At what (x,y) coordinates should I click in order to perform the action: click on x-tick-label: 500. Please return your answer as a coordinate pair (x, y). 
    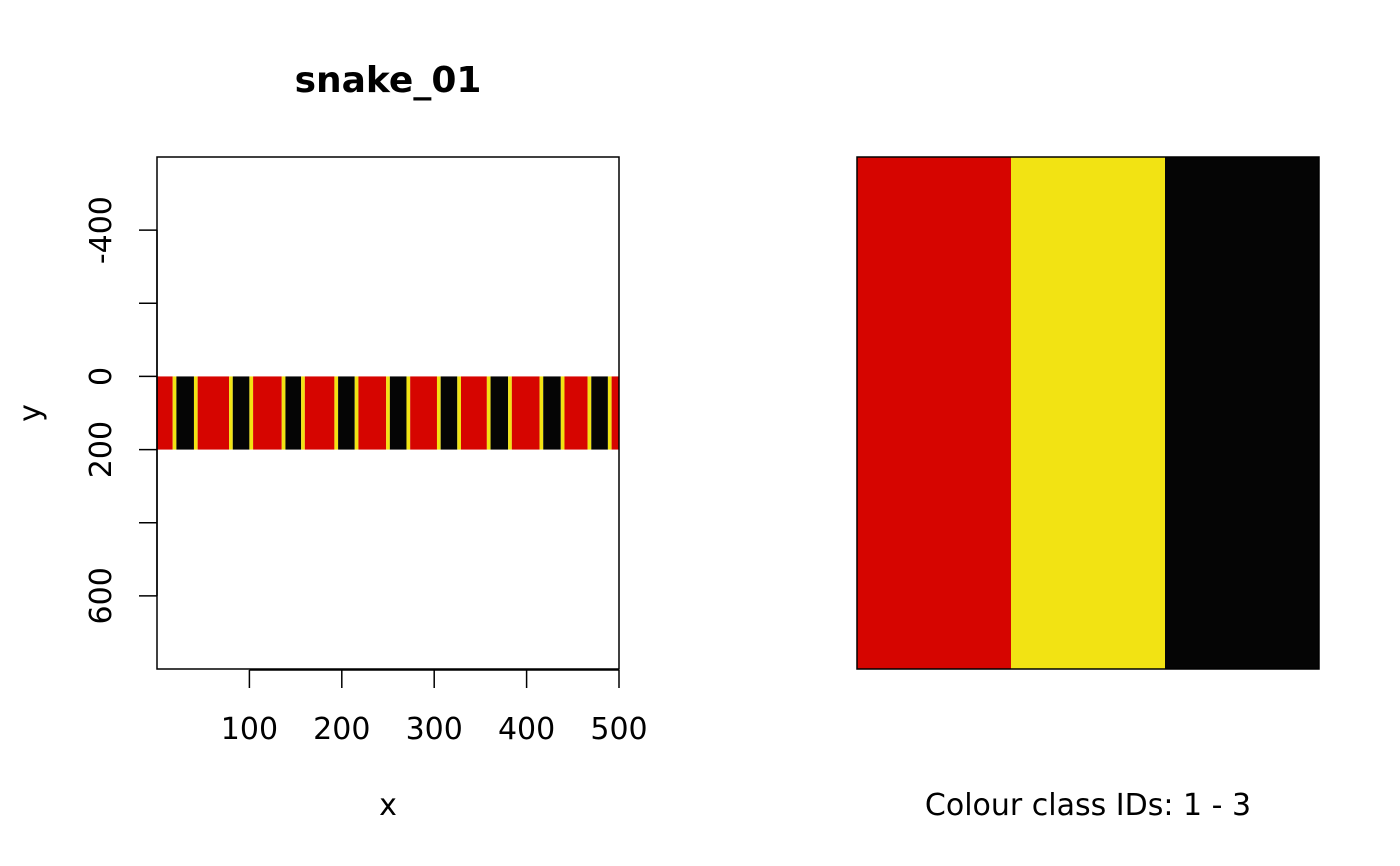
    Looking at the image, I should click on (618, 729).